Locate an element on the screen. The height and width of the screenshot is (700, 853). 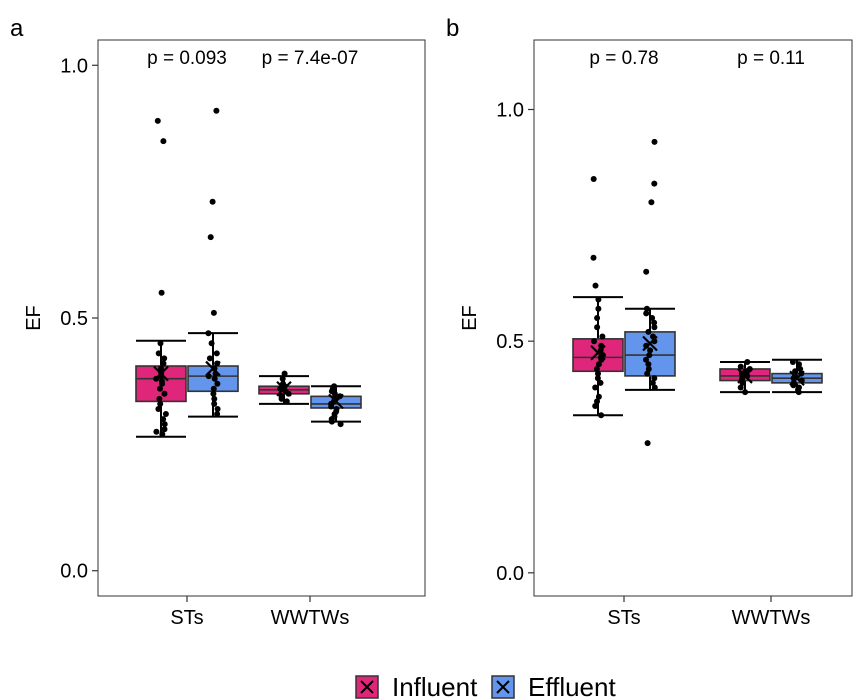
legend-item-effluent: Effluent is located at coordinates (553, 686).